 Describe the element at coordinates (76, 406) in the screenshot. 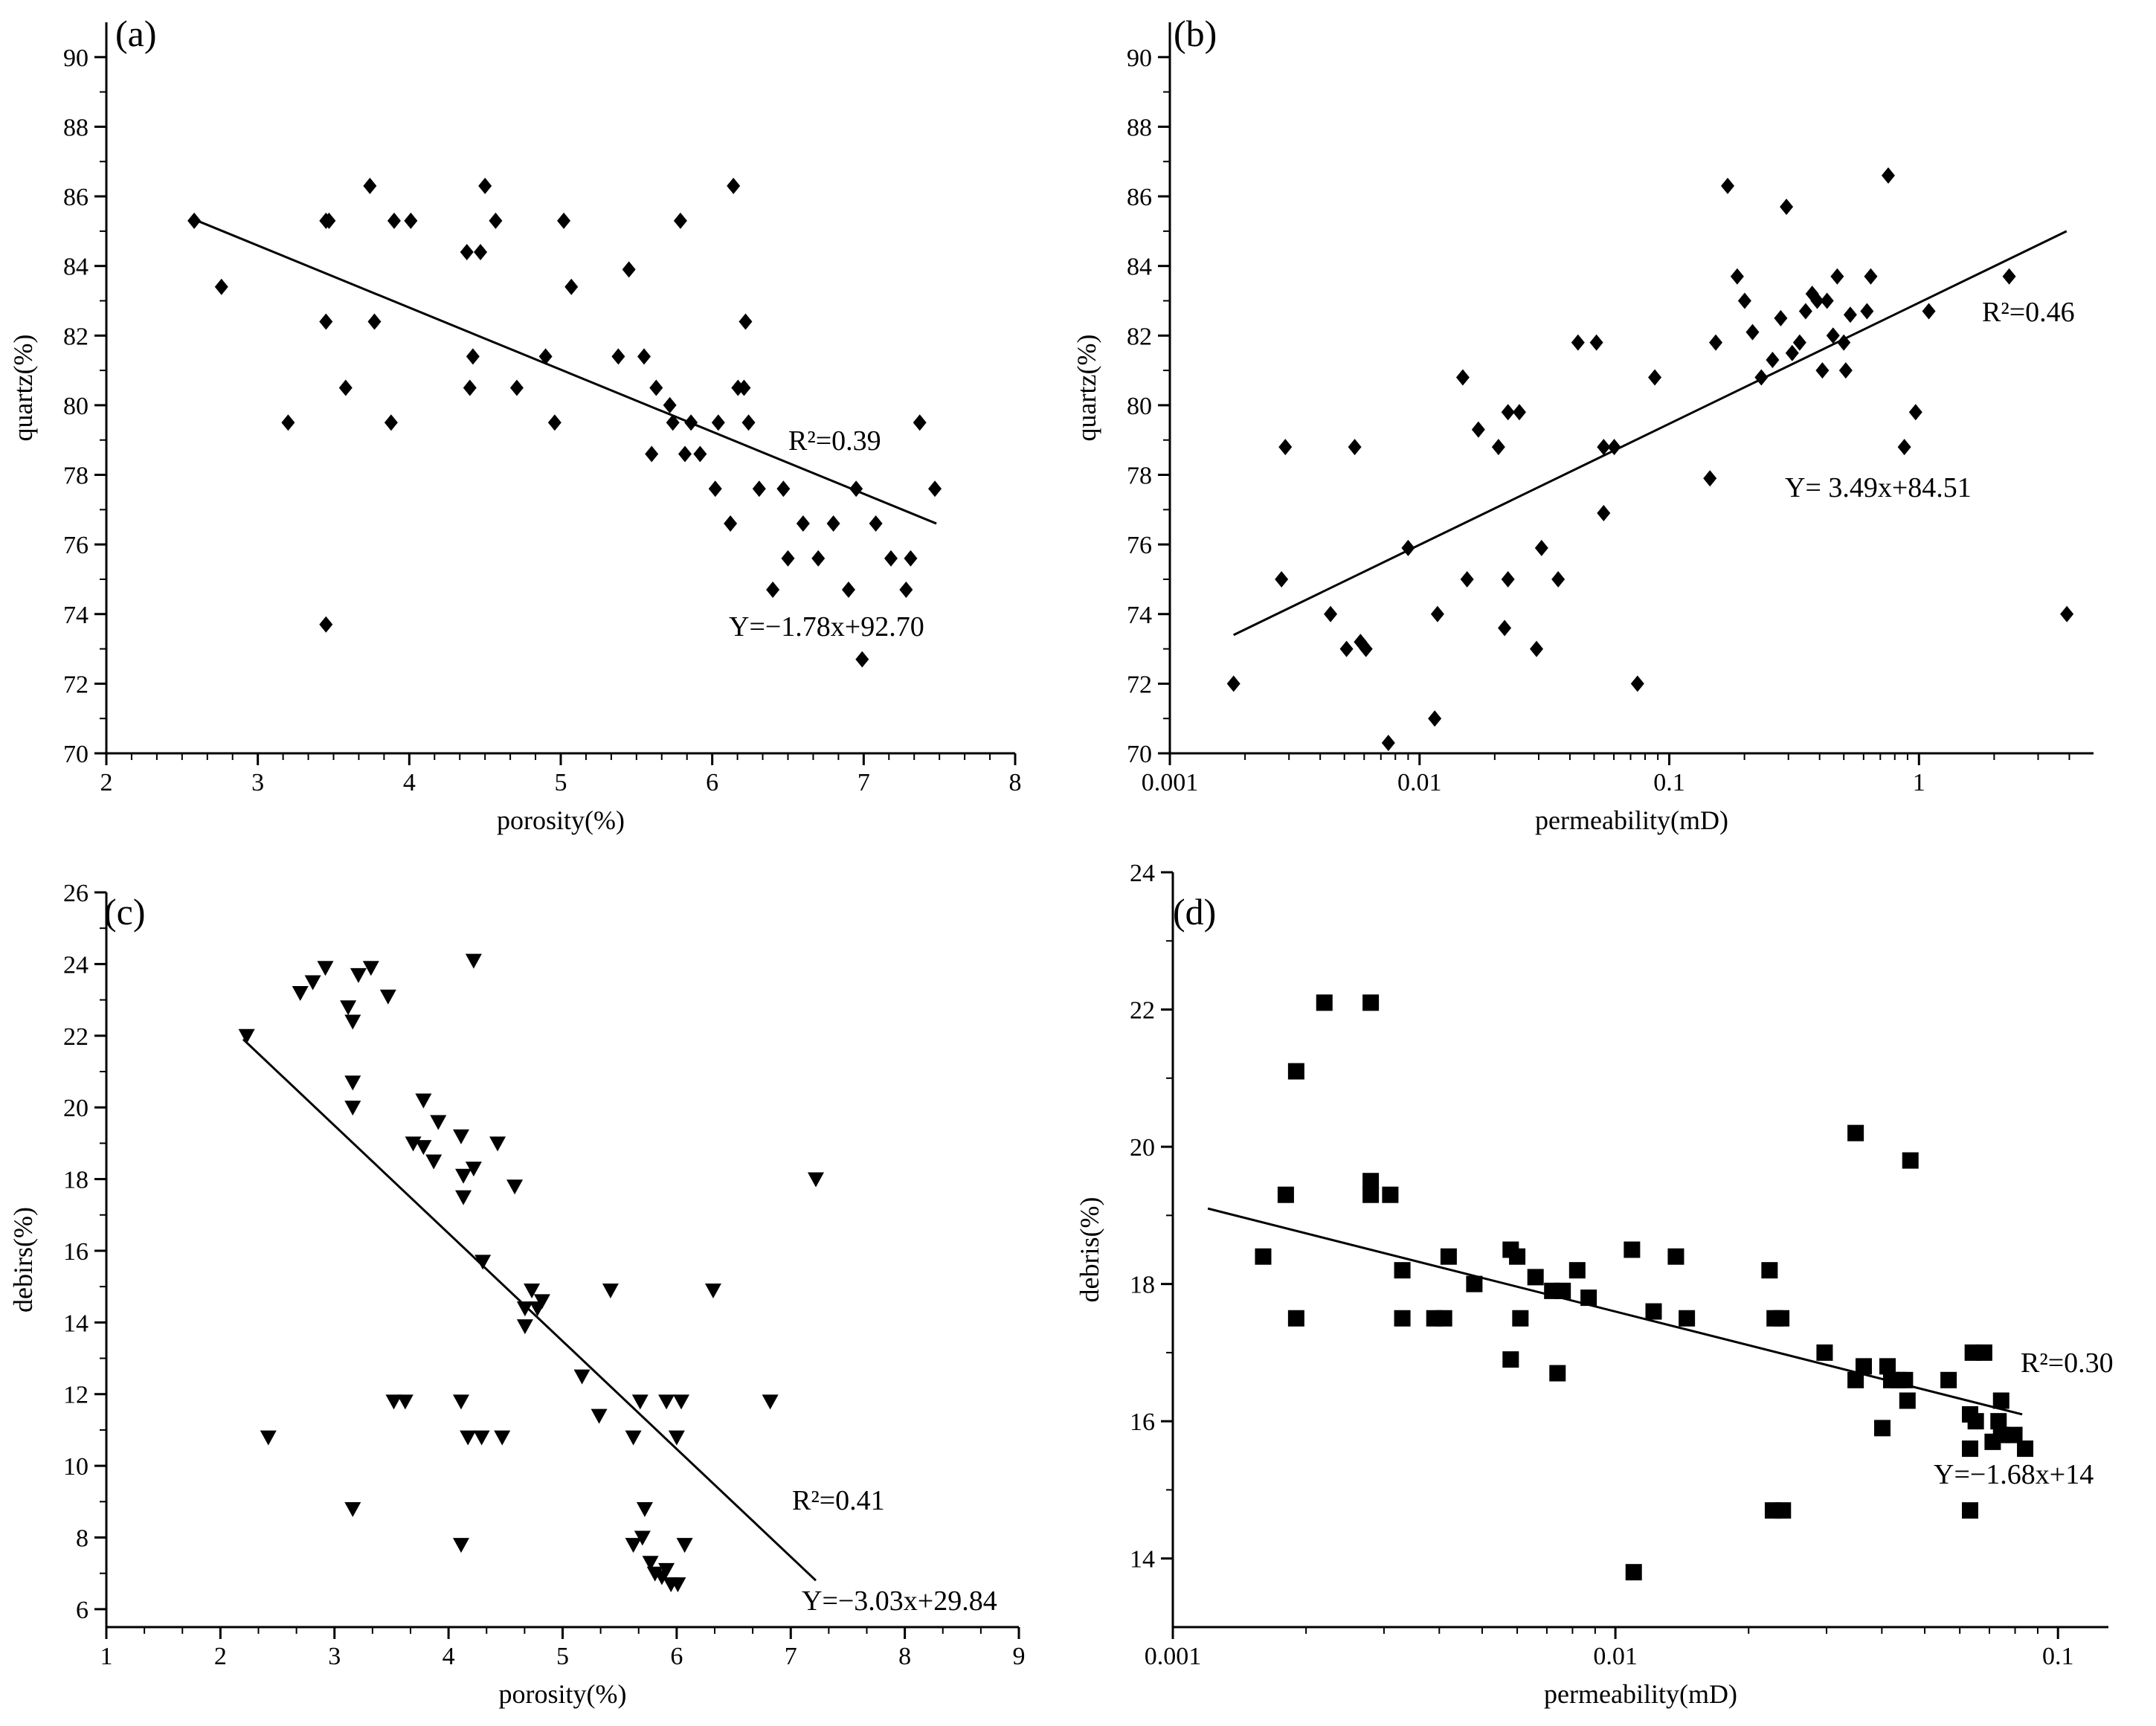

I see `y-tick-label: 80` at that location.